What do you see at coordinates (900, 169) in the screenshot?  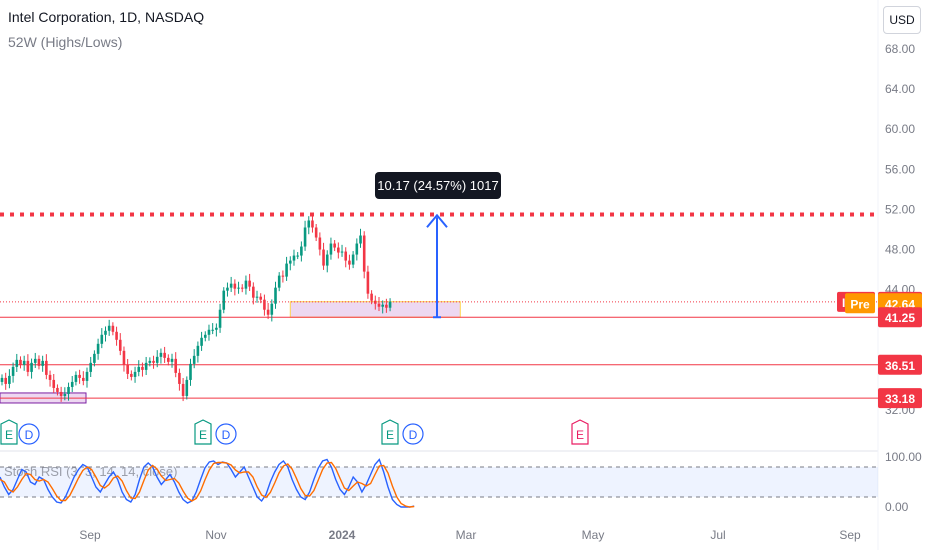 I see `price-axis-tick: 56.00` at bounding box center [900, 169].